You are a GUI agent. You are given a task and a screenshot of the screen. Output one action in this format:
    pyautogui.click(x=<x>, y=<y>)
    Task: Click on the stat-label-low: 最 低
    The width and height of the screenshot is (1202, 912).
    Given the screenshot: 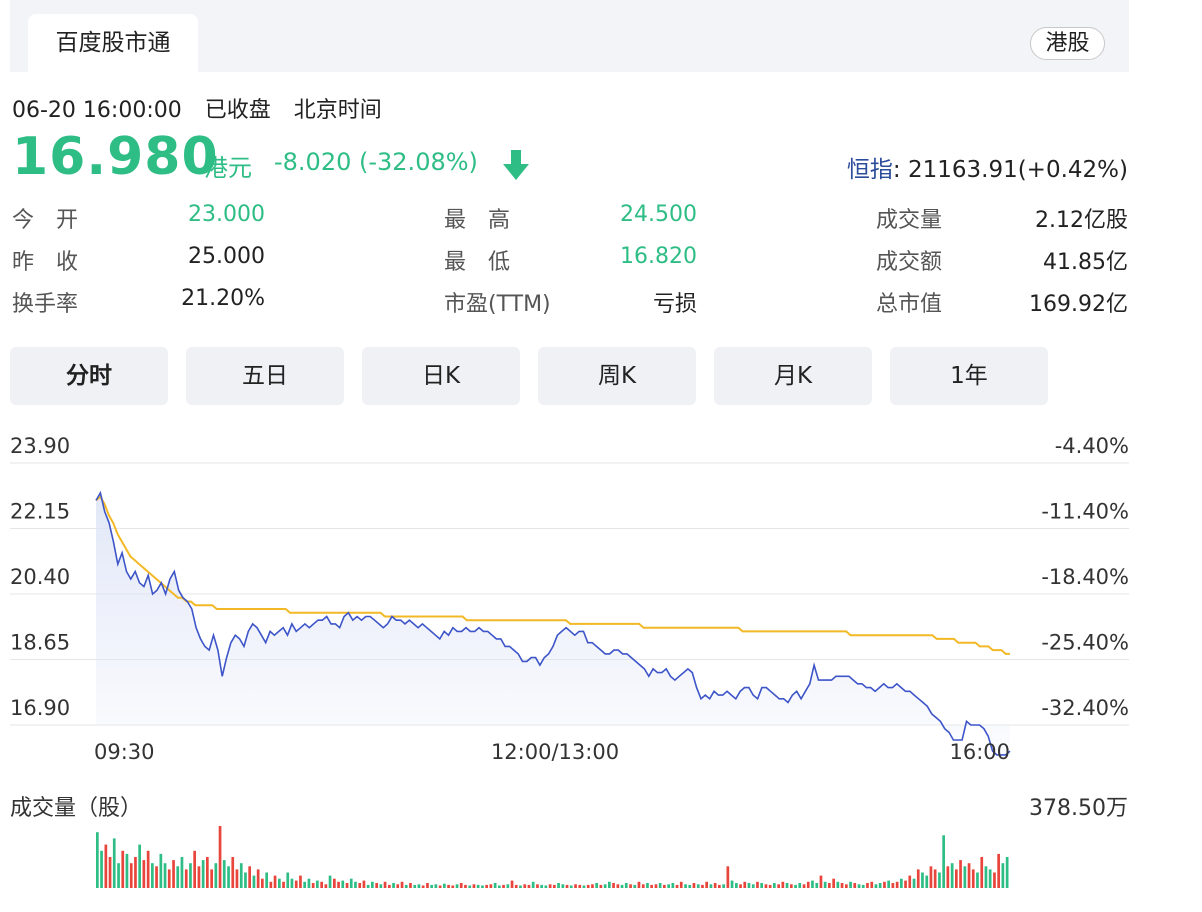 What is the action you would take?
    pyautogui.click(x=477, y=262)
    